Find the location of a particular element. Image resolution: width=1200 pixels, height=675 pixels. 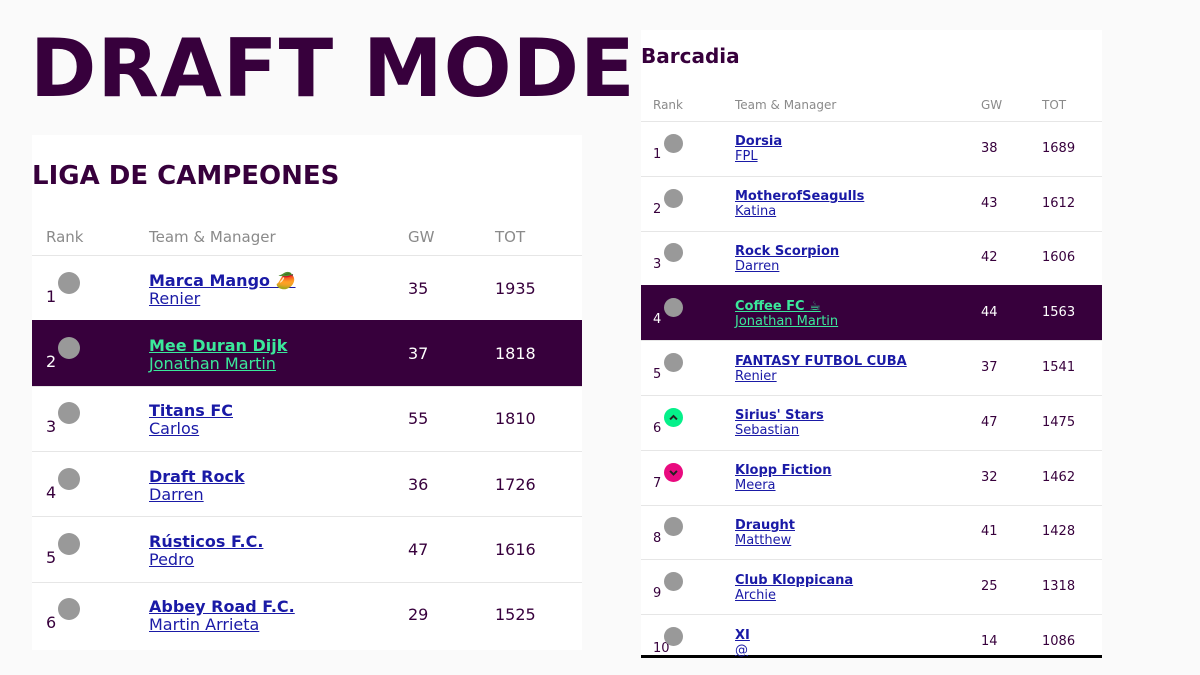

table-row: 2 Mee Duran Dijk Jonathan Martin 37 1818 is located at coordinates (307, 353).